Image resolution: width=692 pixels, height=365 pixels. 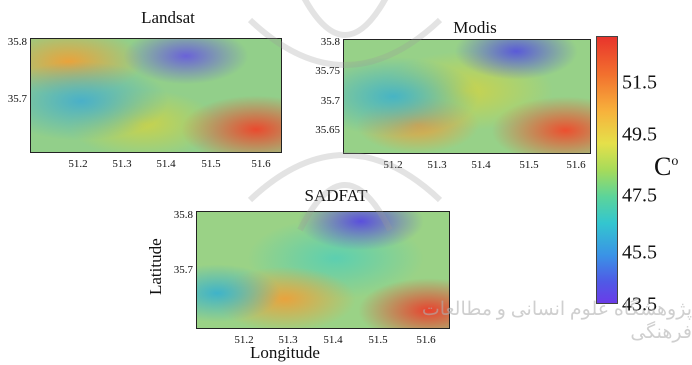 I want to click on sadfat-xtick: 51.3, so click(x=288, y=340).